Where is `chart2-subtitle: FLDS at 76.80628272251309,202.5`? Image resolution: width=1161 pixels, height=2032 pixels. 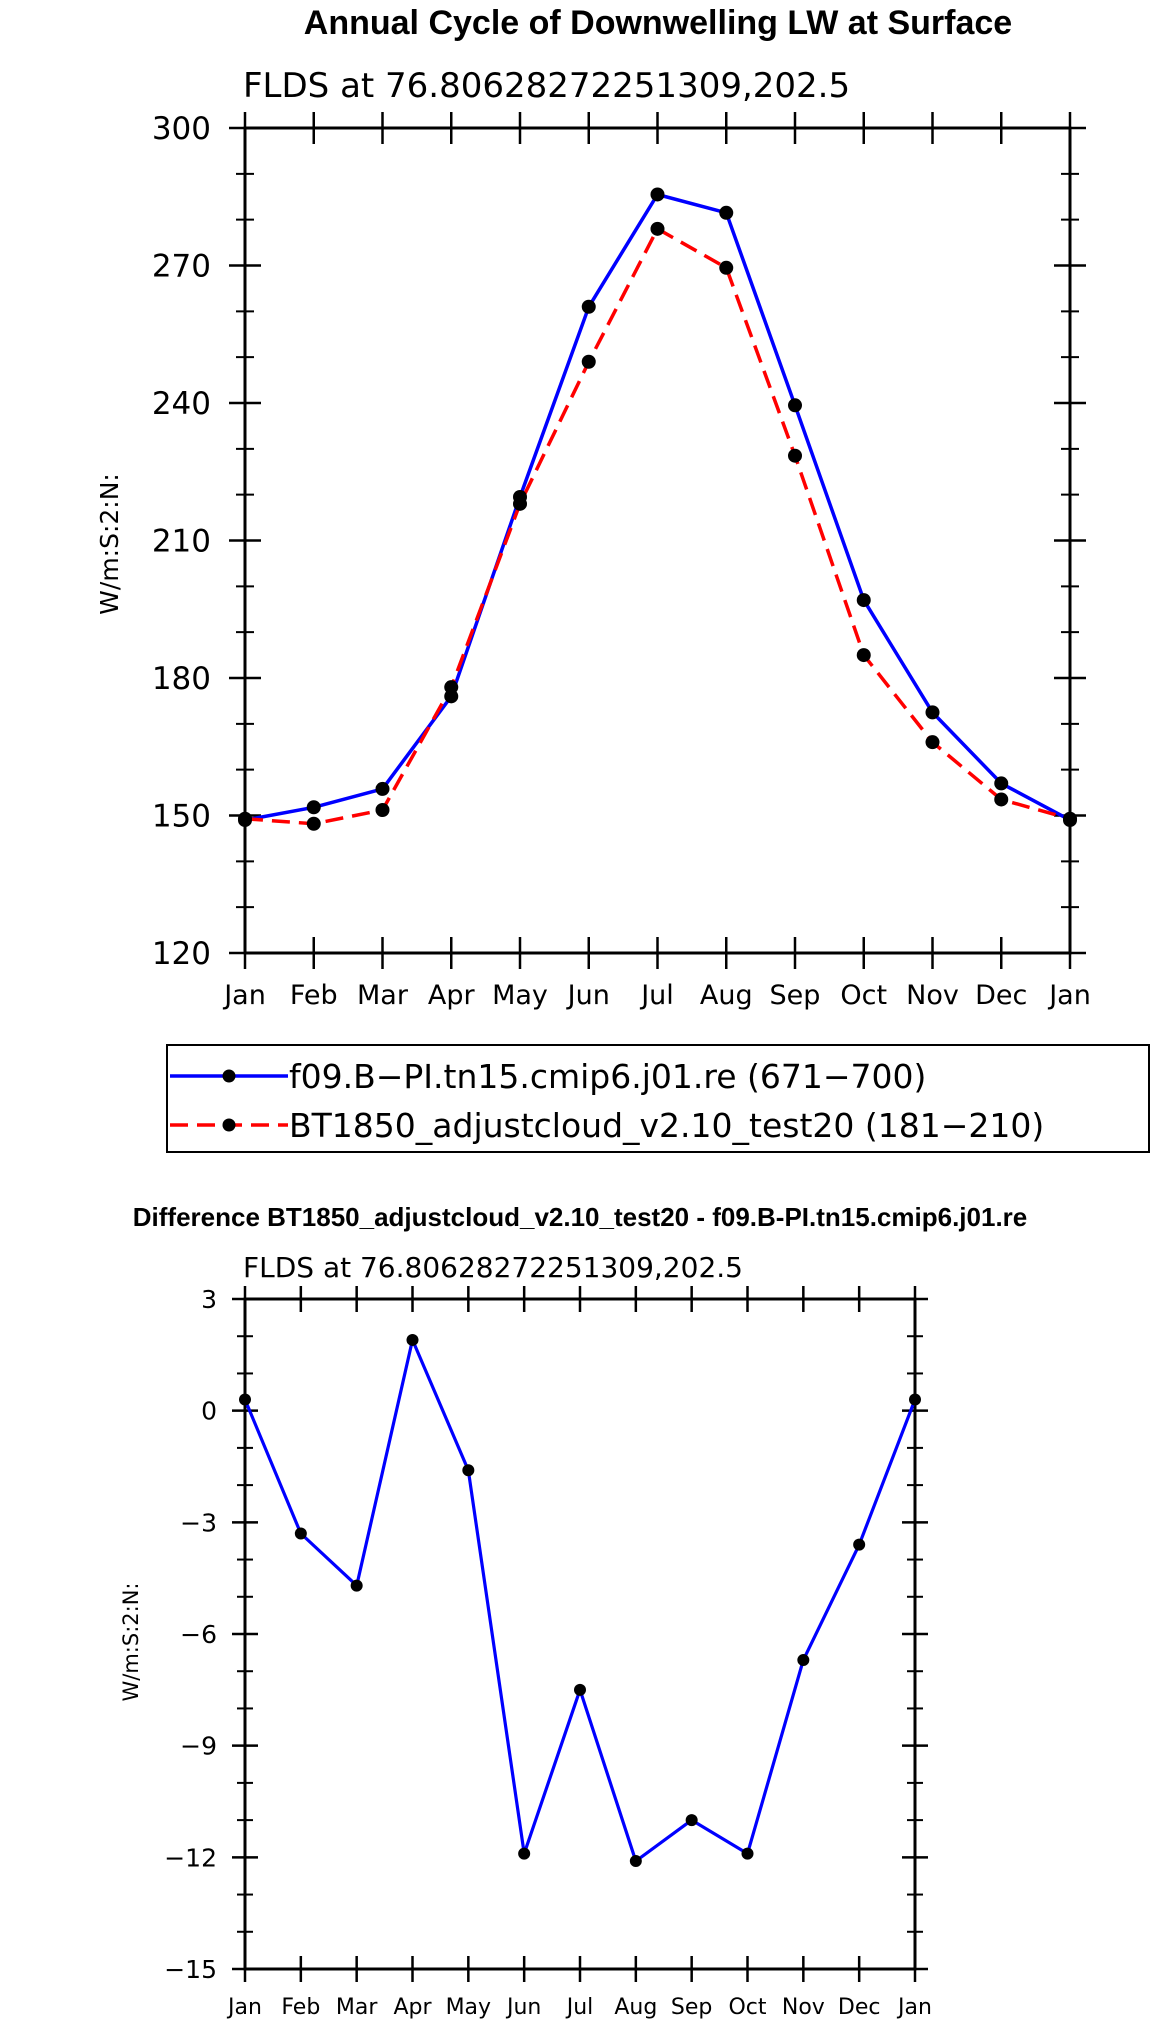 chart2-subtitle: FLDS at 76.80628272251309,202.5 is located at coordinates (493, 1267).